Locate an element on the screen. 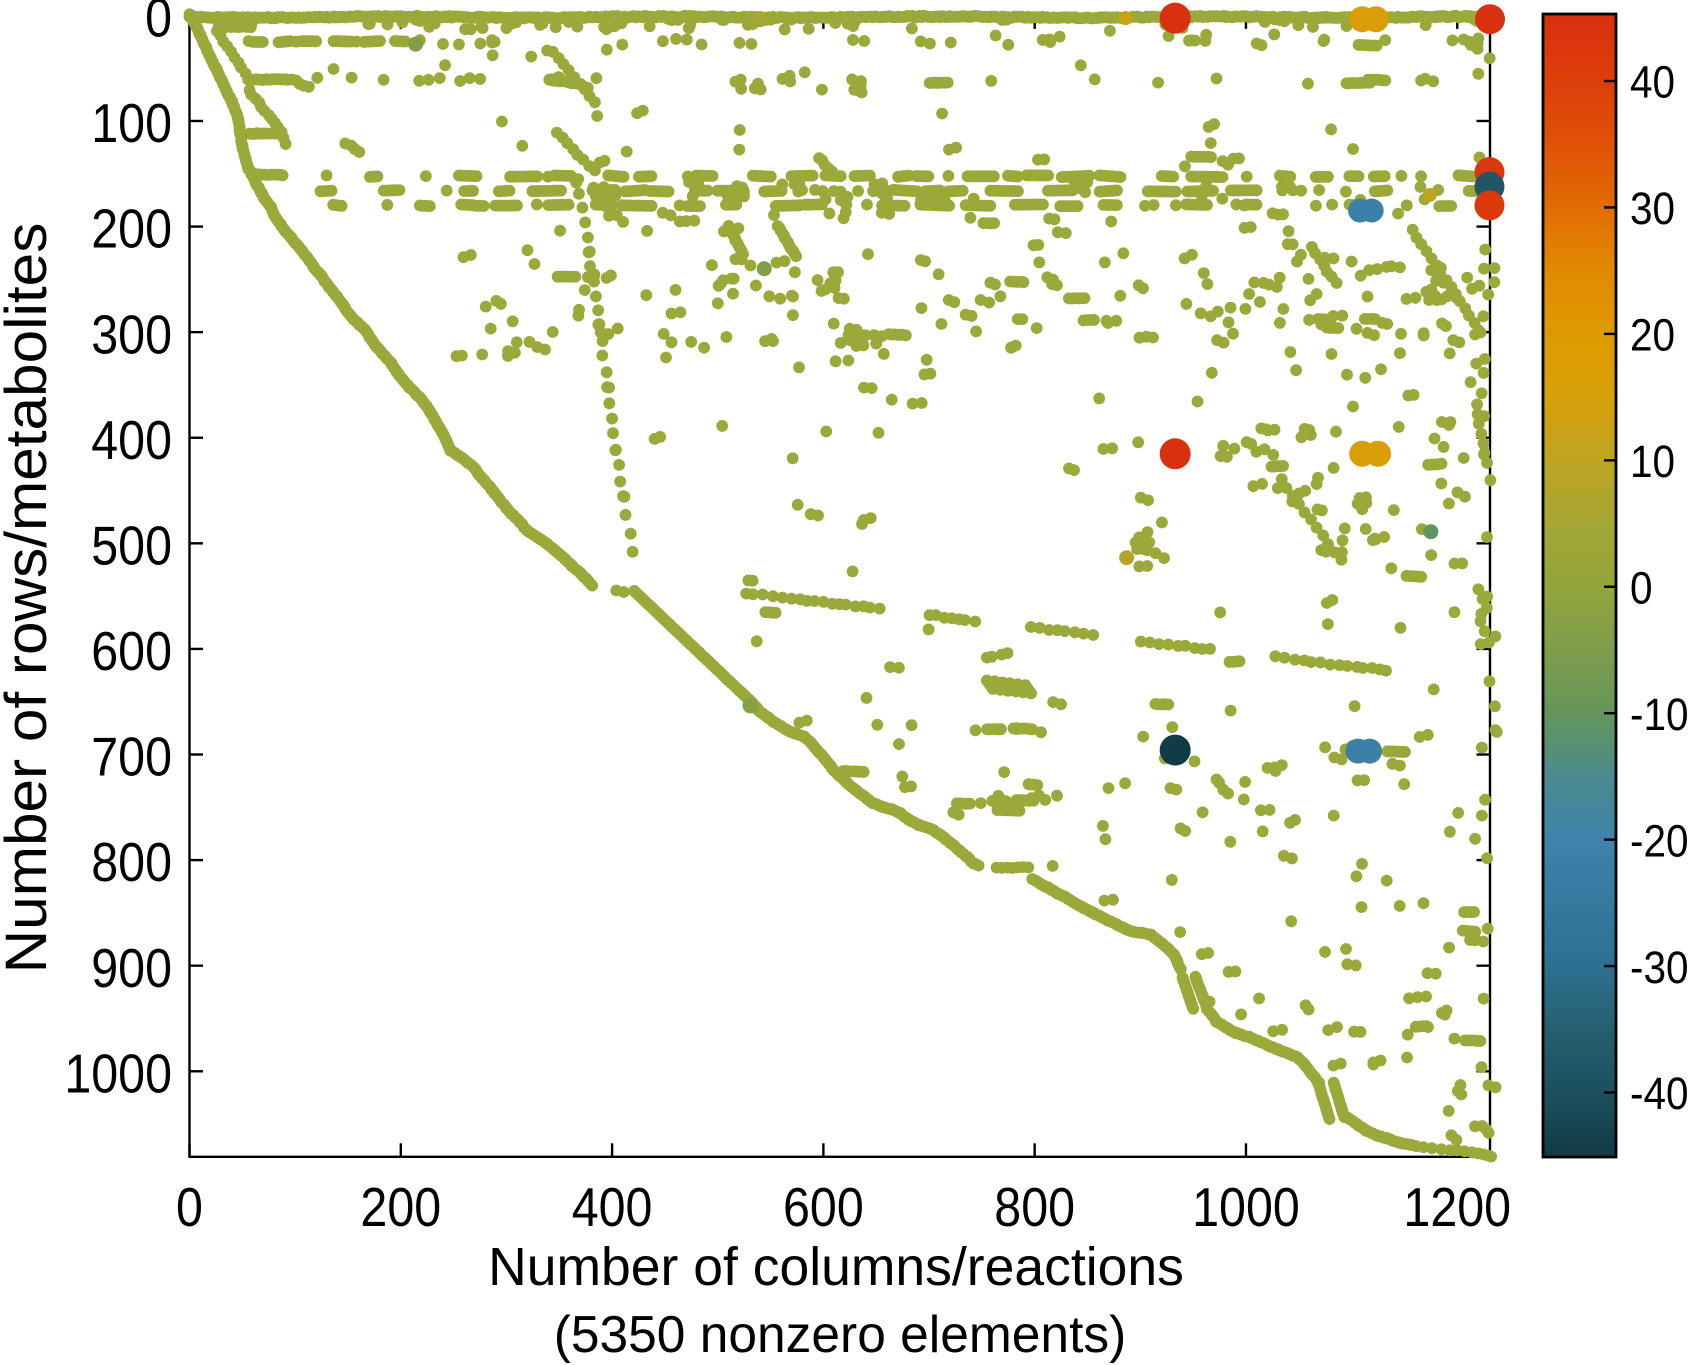 Image resolution: width=1691 pixels, height=1365 pixels. tick-label: 40 is located at coordinates (1652, 83).